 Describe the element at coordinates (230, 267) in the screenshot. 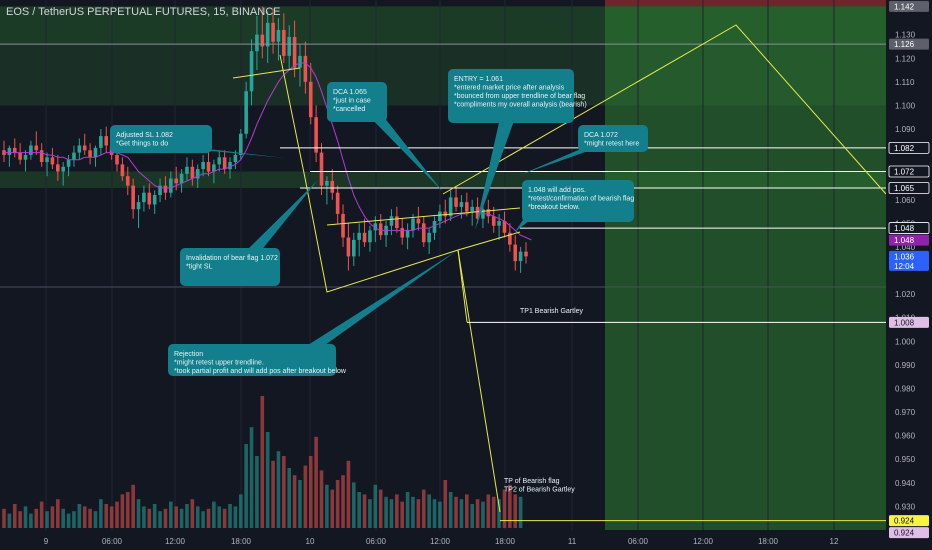

I see `callout-invalidation-box` at that location.